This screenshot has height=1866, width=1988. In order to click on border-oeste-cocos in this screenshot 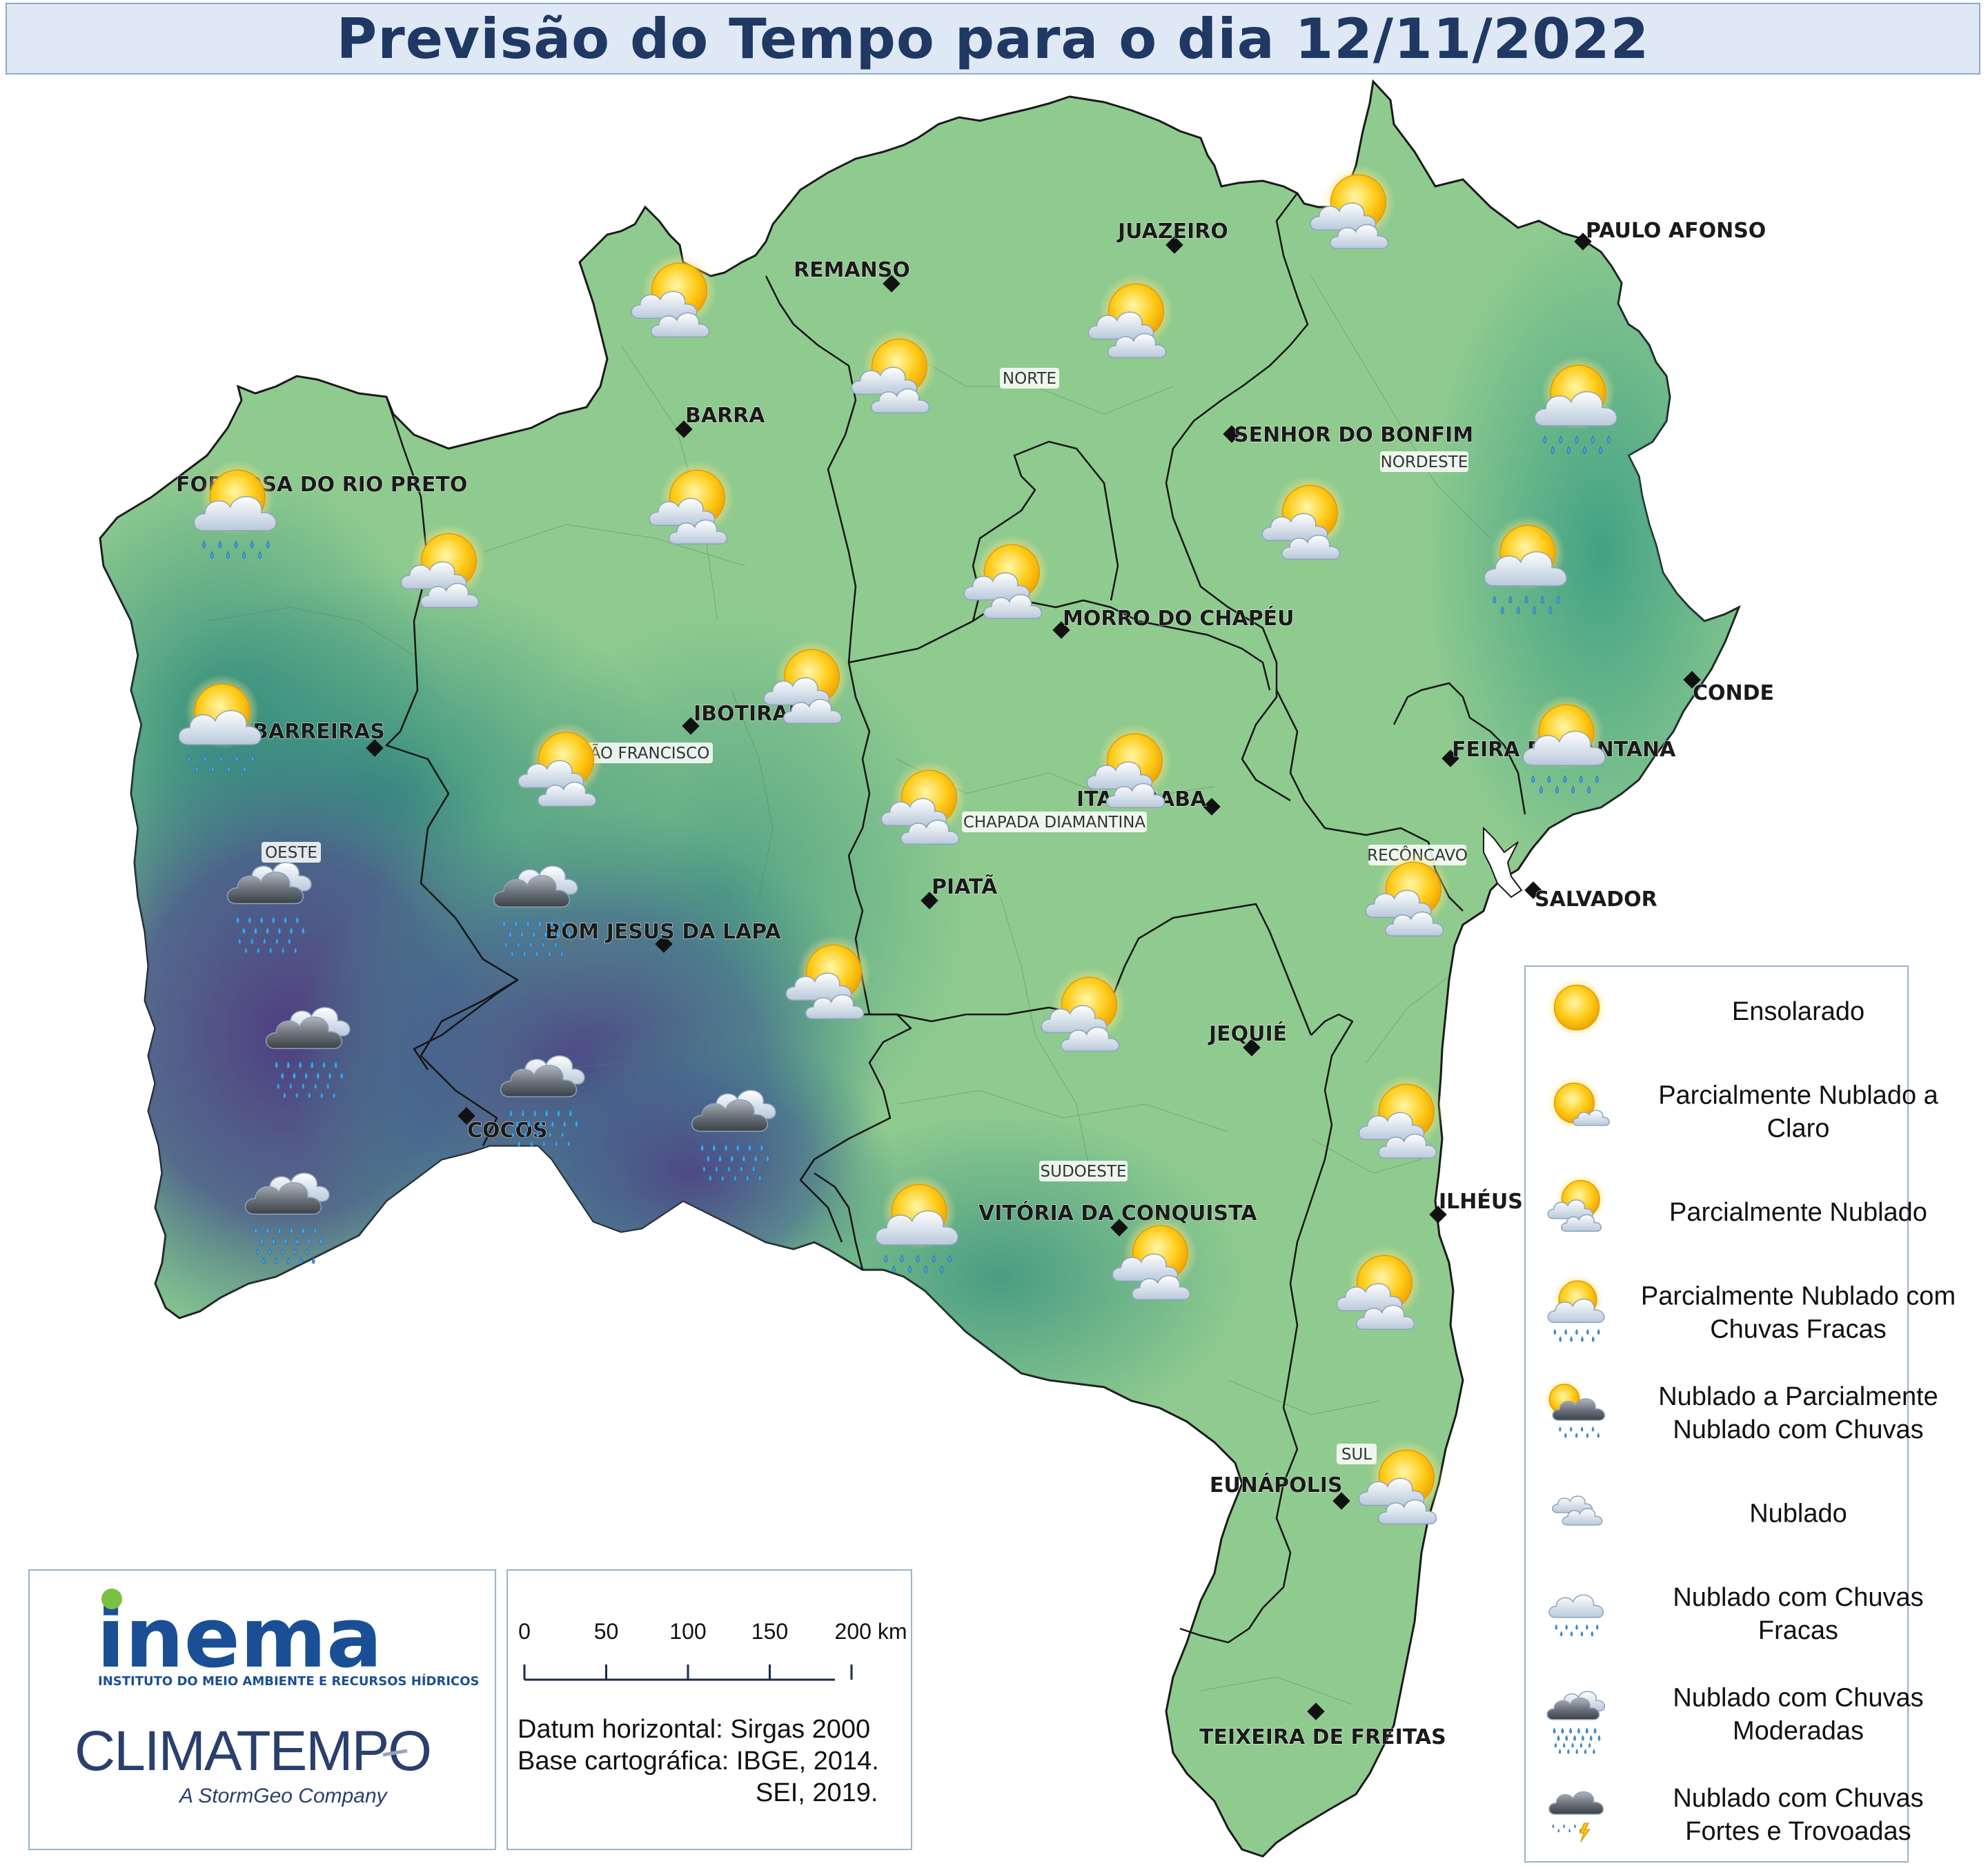, I will do `click(465, 1024)`.